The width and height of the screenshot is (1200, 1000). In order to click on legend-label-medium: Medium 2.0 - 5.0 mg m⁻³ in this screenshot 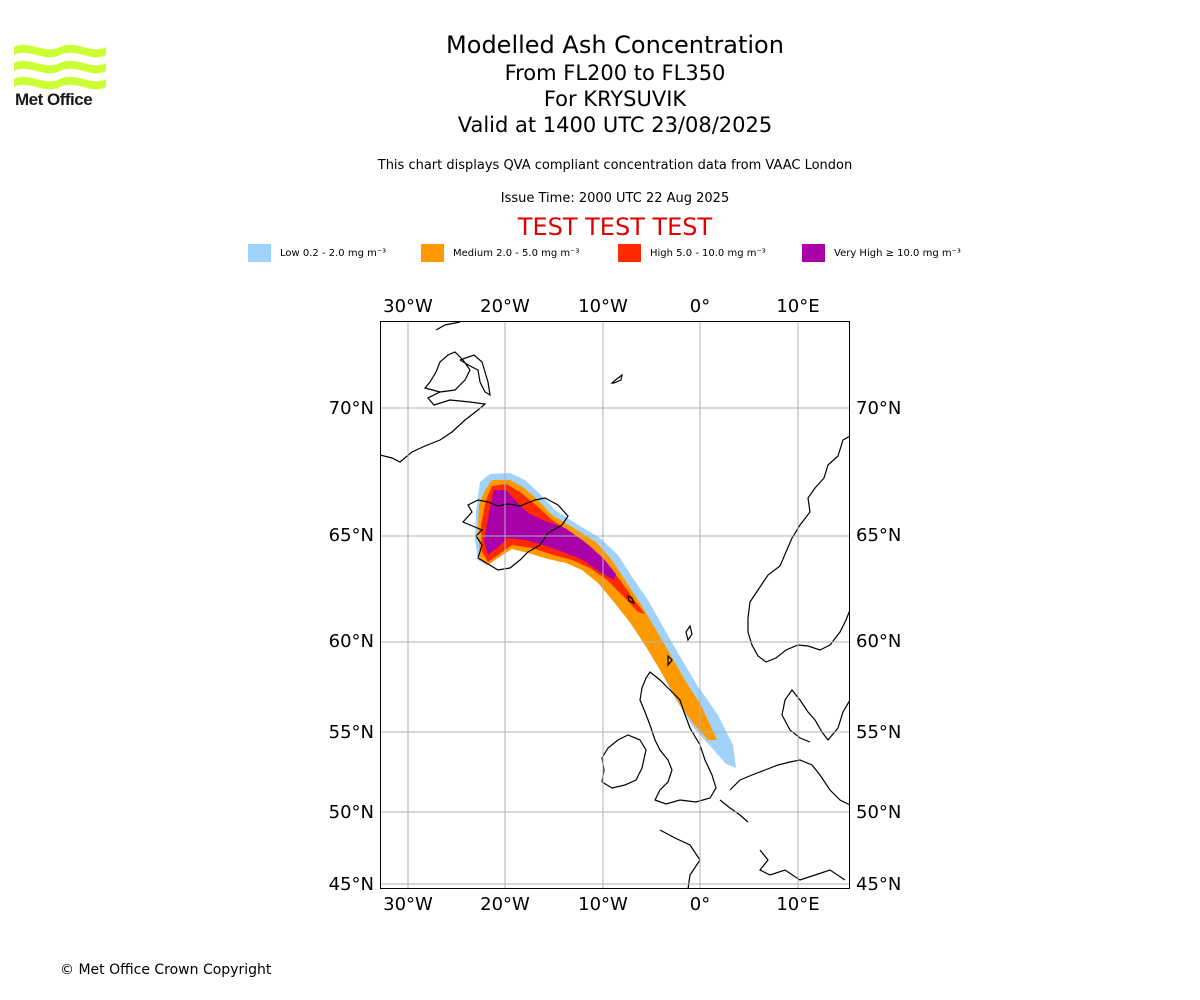, I will do `click(516, 253)`.